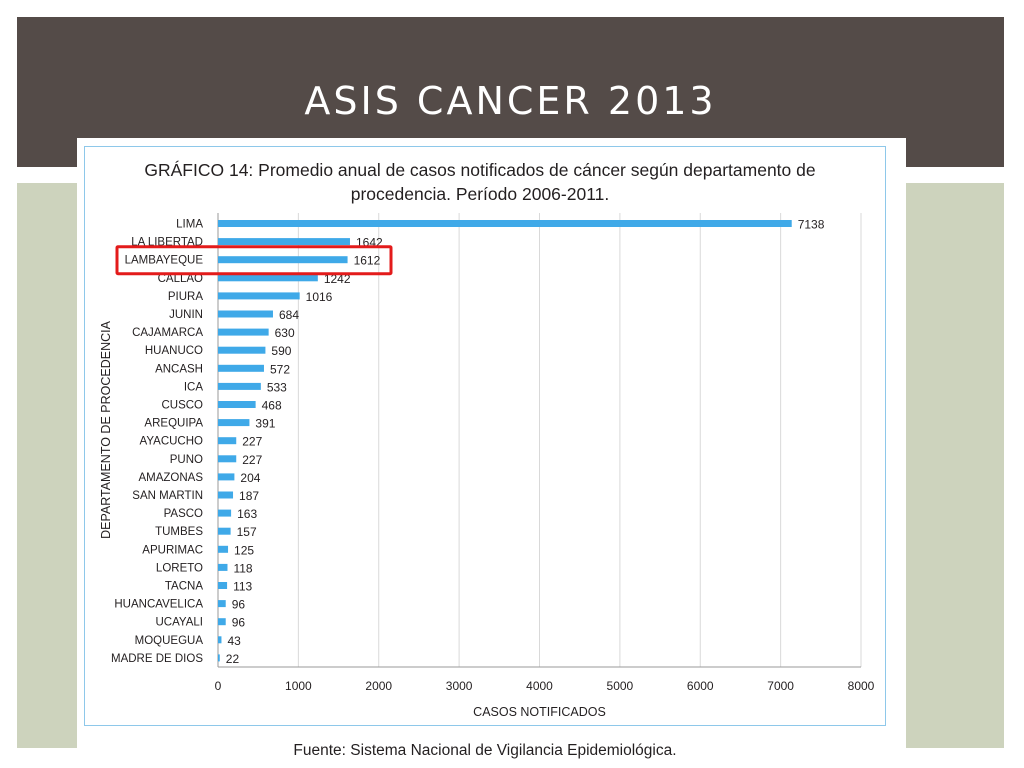  Describe the element at coordinates (285, 333) in the screenshot. I see `value-label: 630` at that location.